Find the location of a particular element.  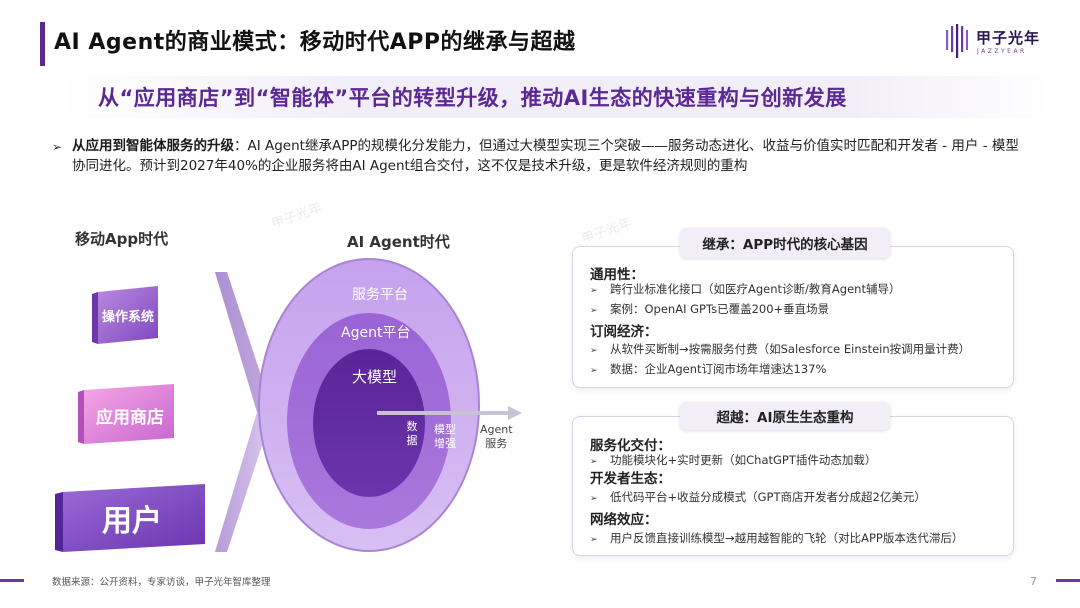

data-source-note: 数据来源：公开资料，专家访谈，甲子光年智库整理 is located at coordinates (161, 582).